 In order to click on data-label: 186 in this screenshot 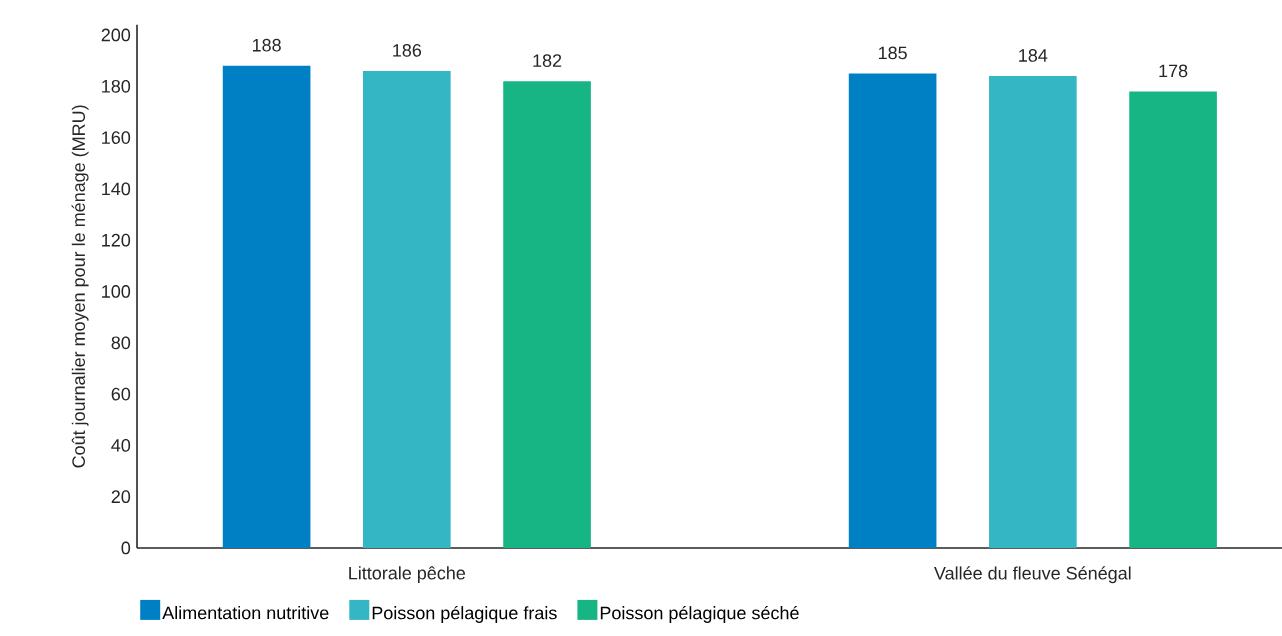, I will do `click(407, 50)`.